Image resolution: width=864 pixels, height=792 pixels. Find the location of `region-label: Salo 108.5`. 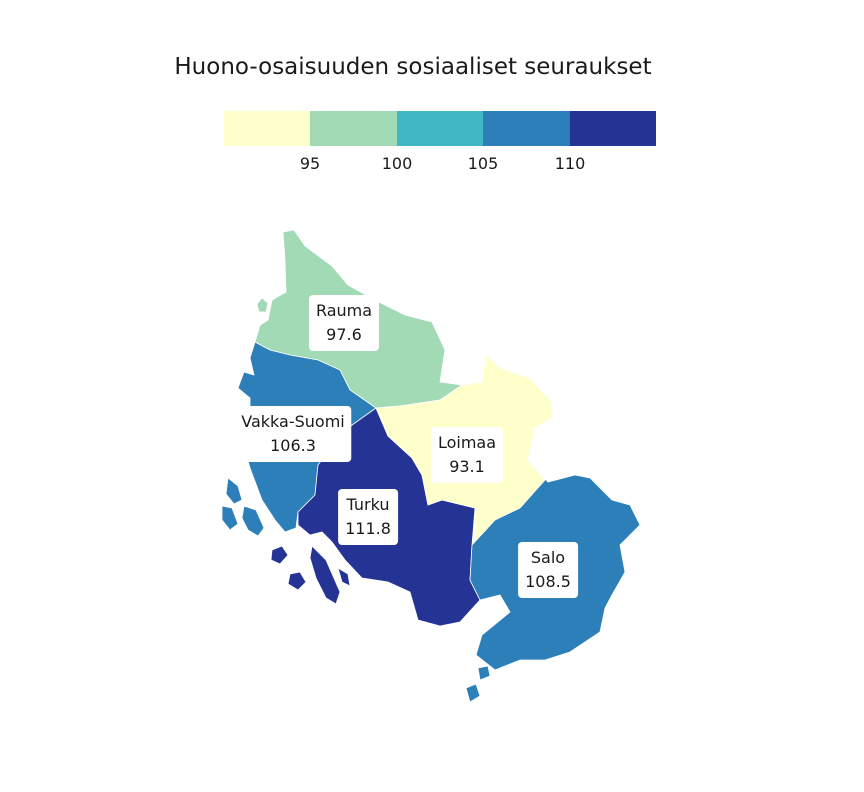

region-label: Salo 108.5 is located at coordinates (548, 570).